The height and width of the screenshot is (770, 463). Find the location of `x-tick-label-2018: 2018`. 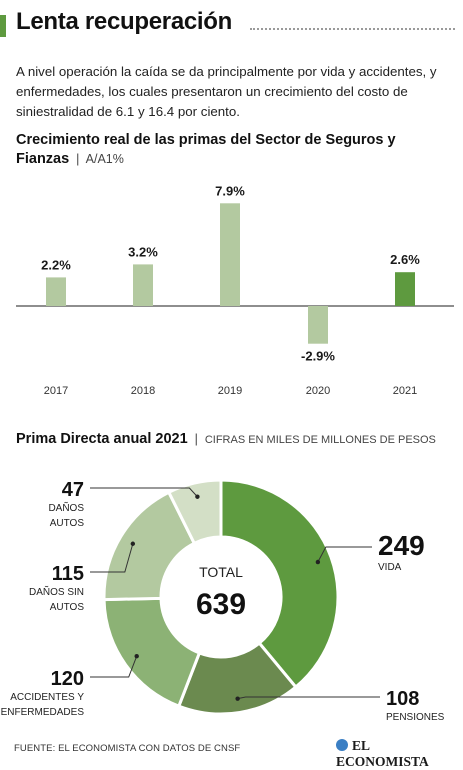

x-tick-label-2018: 2018 is located at coordinates (143, 391).